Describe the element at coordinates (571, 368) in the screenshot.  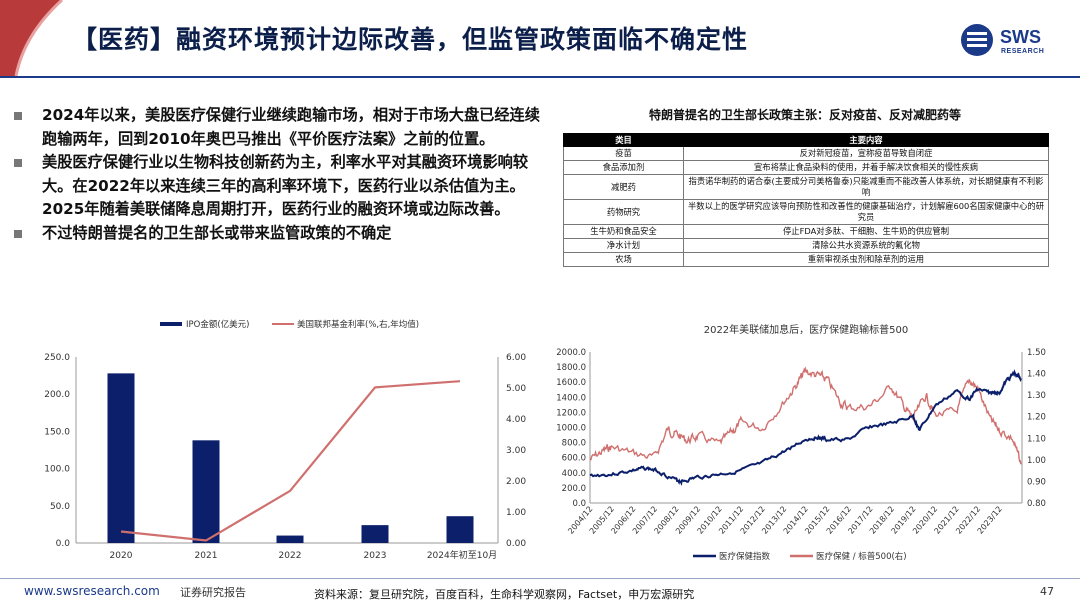
I see `y-tick-label-left: 1800.0` at that location.